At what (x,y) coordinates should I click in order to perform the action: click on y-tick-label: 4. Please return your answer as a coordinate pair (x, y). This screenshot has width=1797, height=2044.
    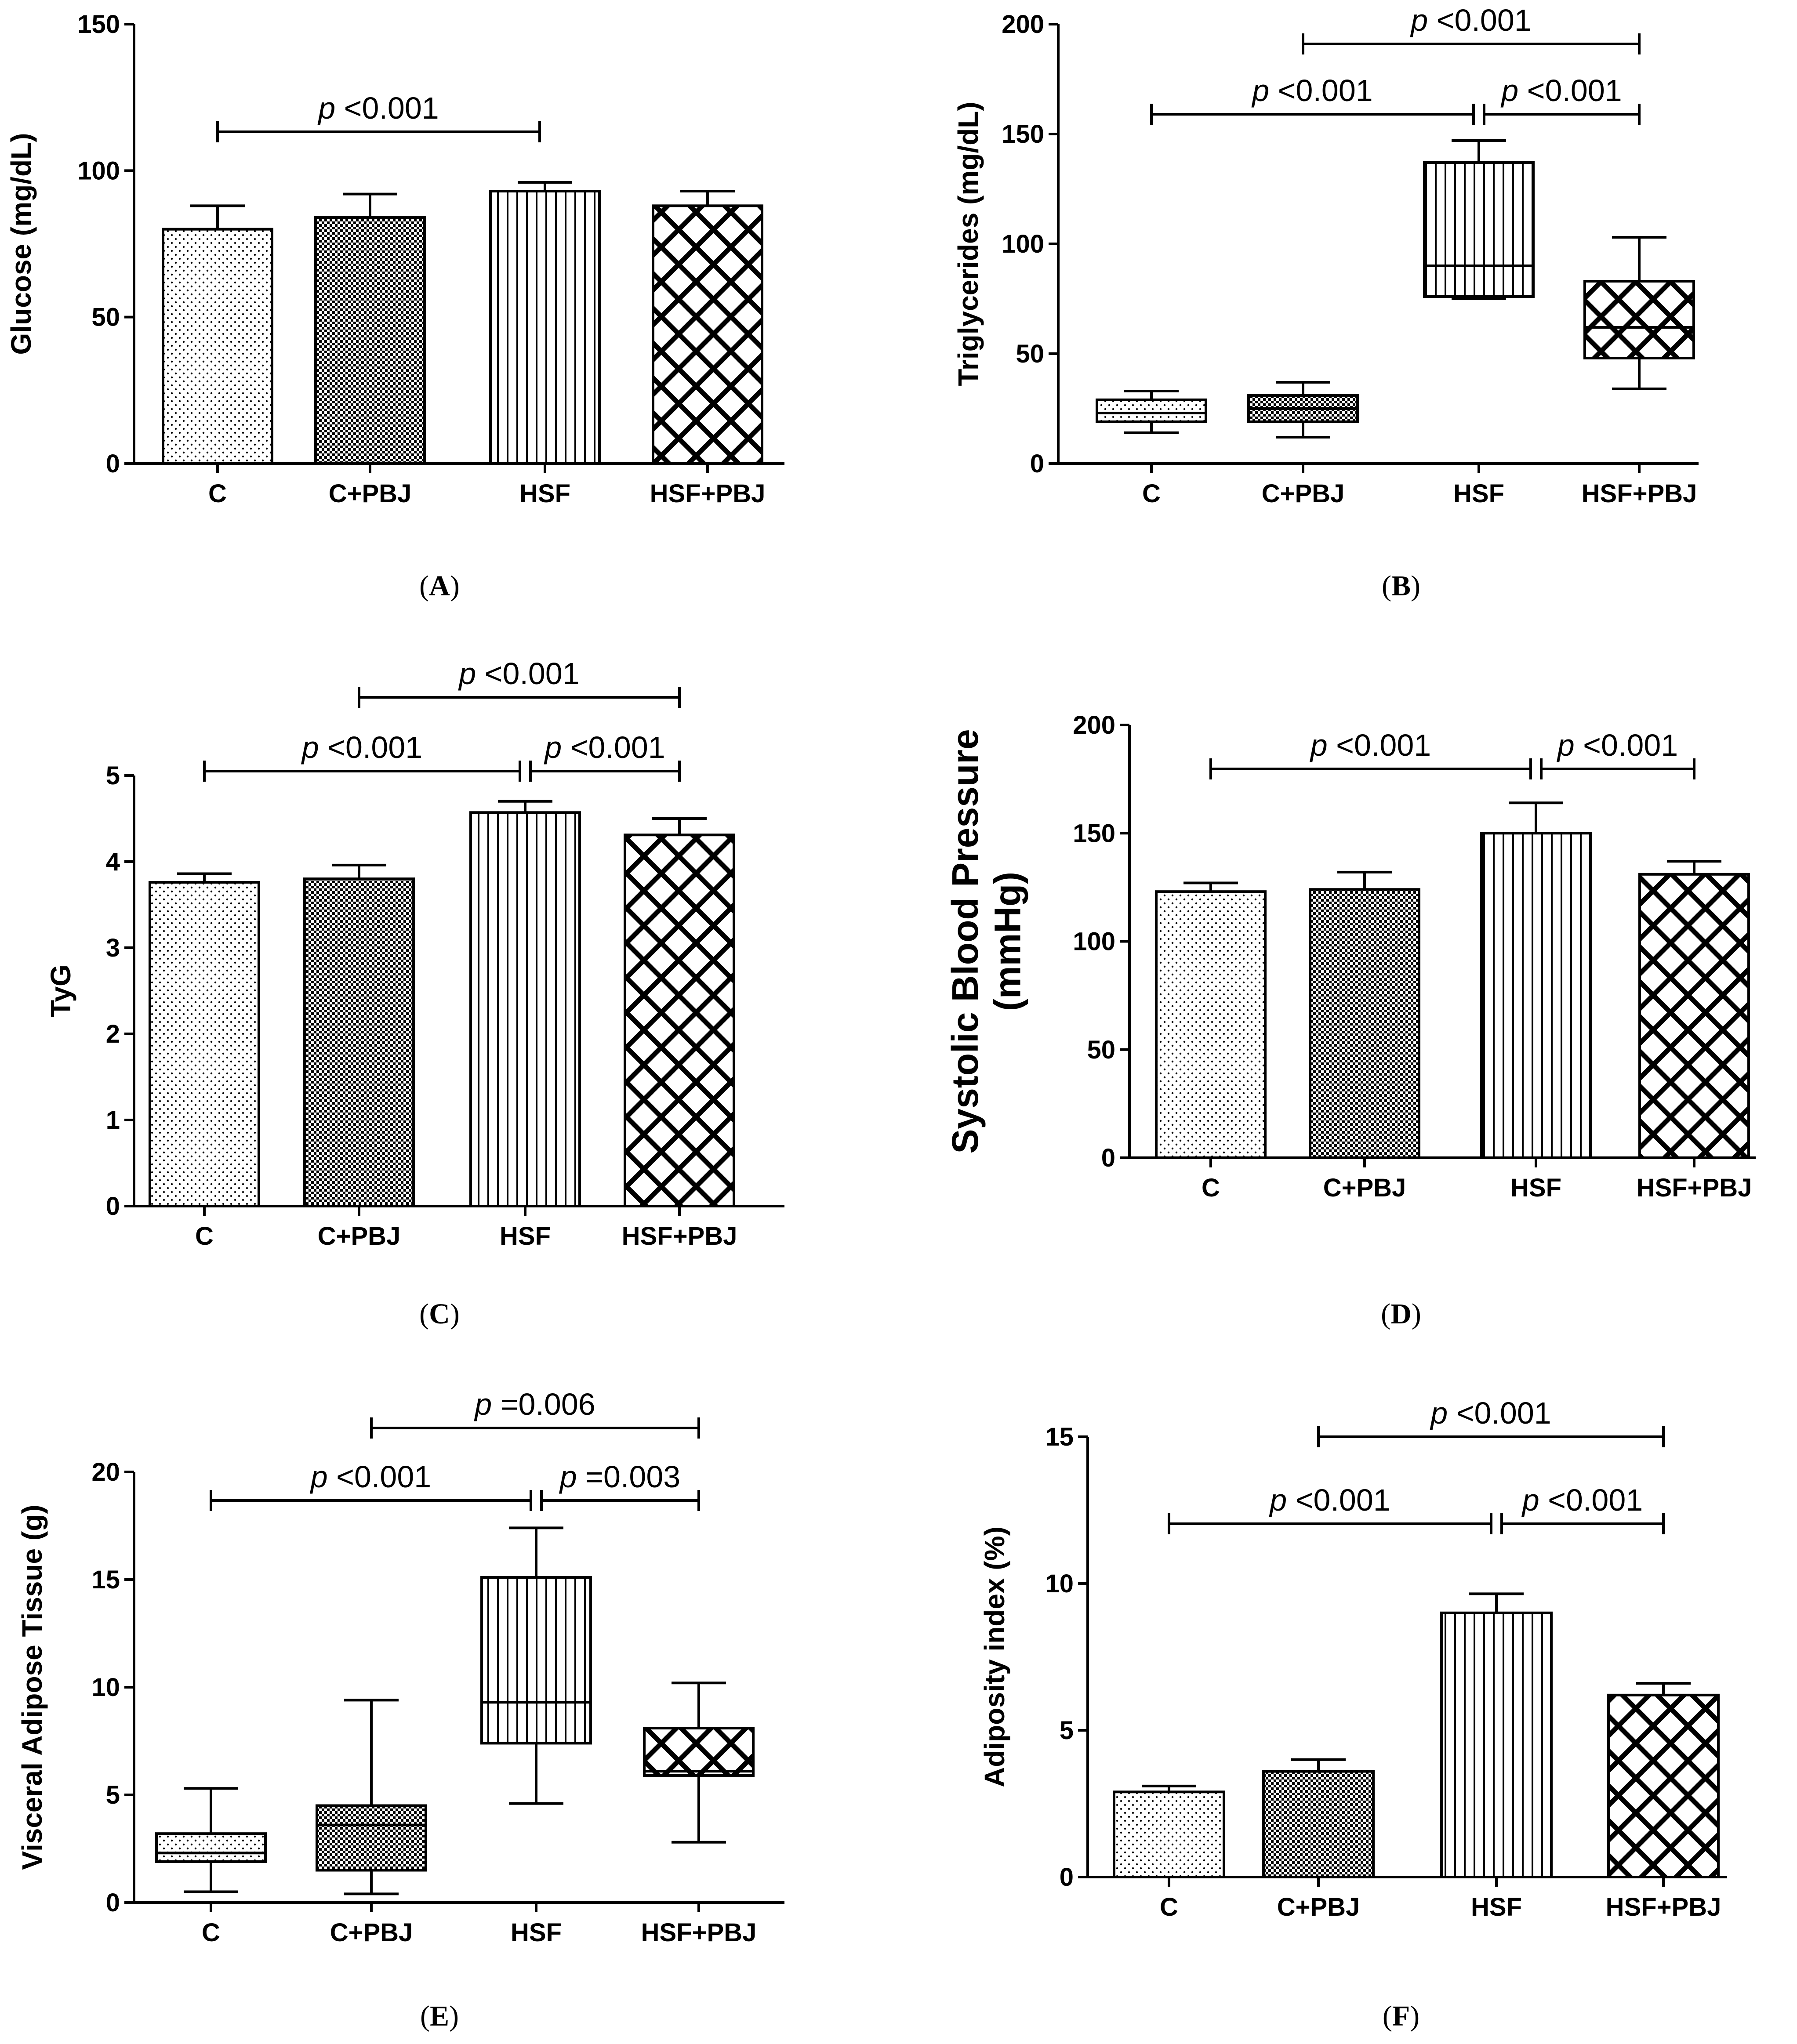
    Looking at the image, I should click on (113, 862).